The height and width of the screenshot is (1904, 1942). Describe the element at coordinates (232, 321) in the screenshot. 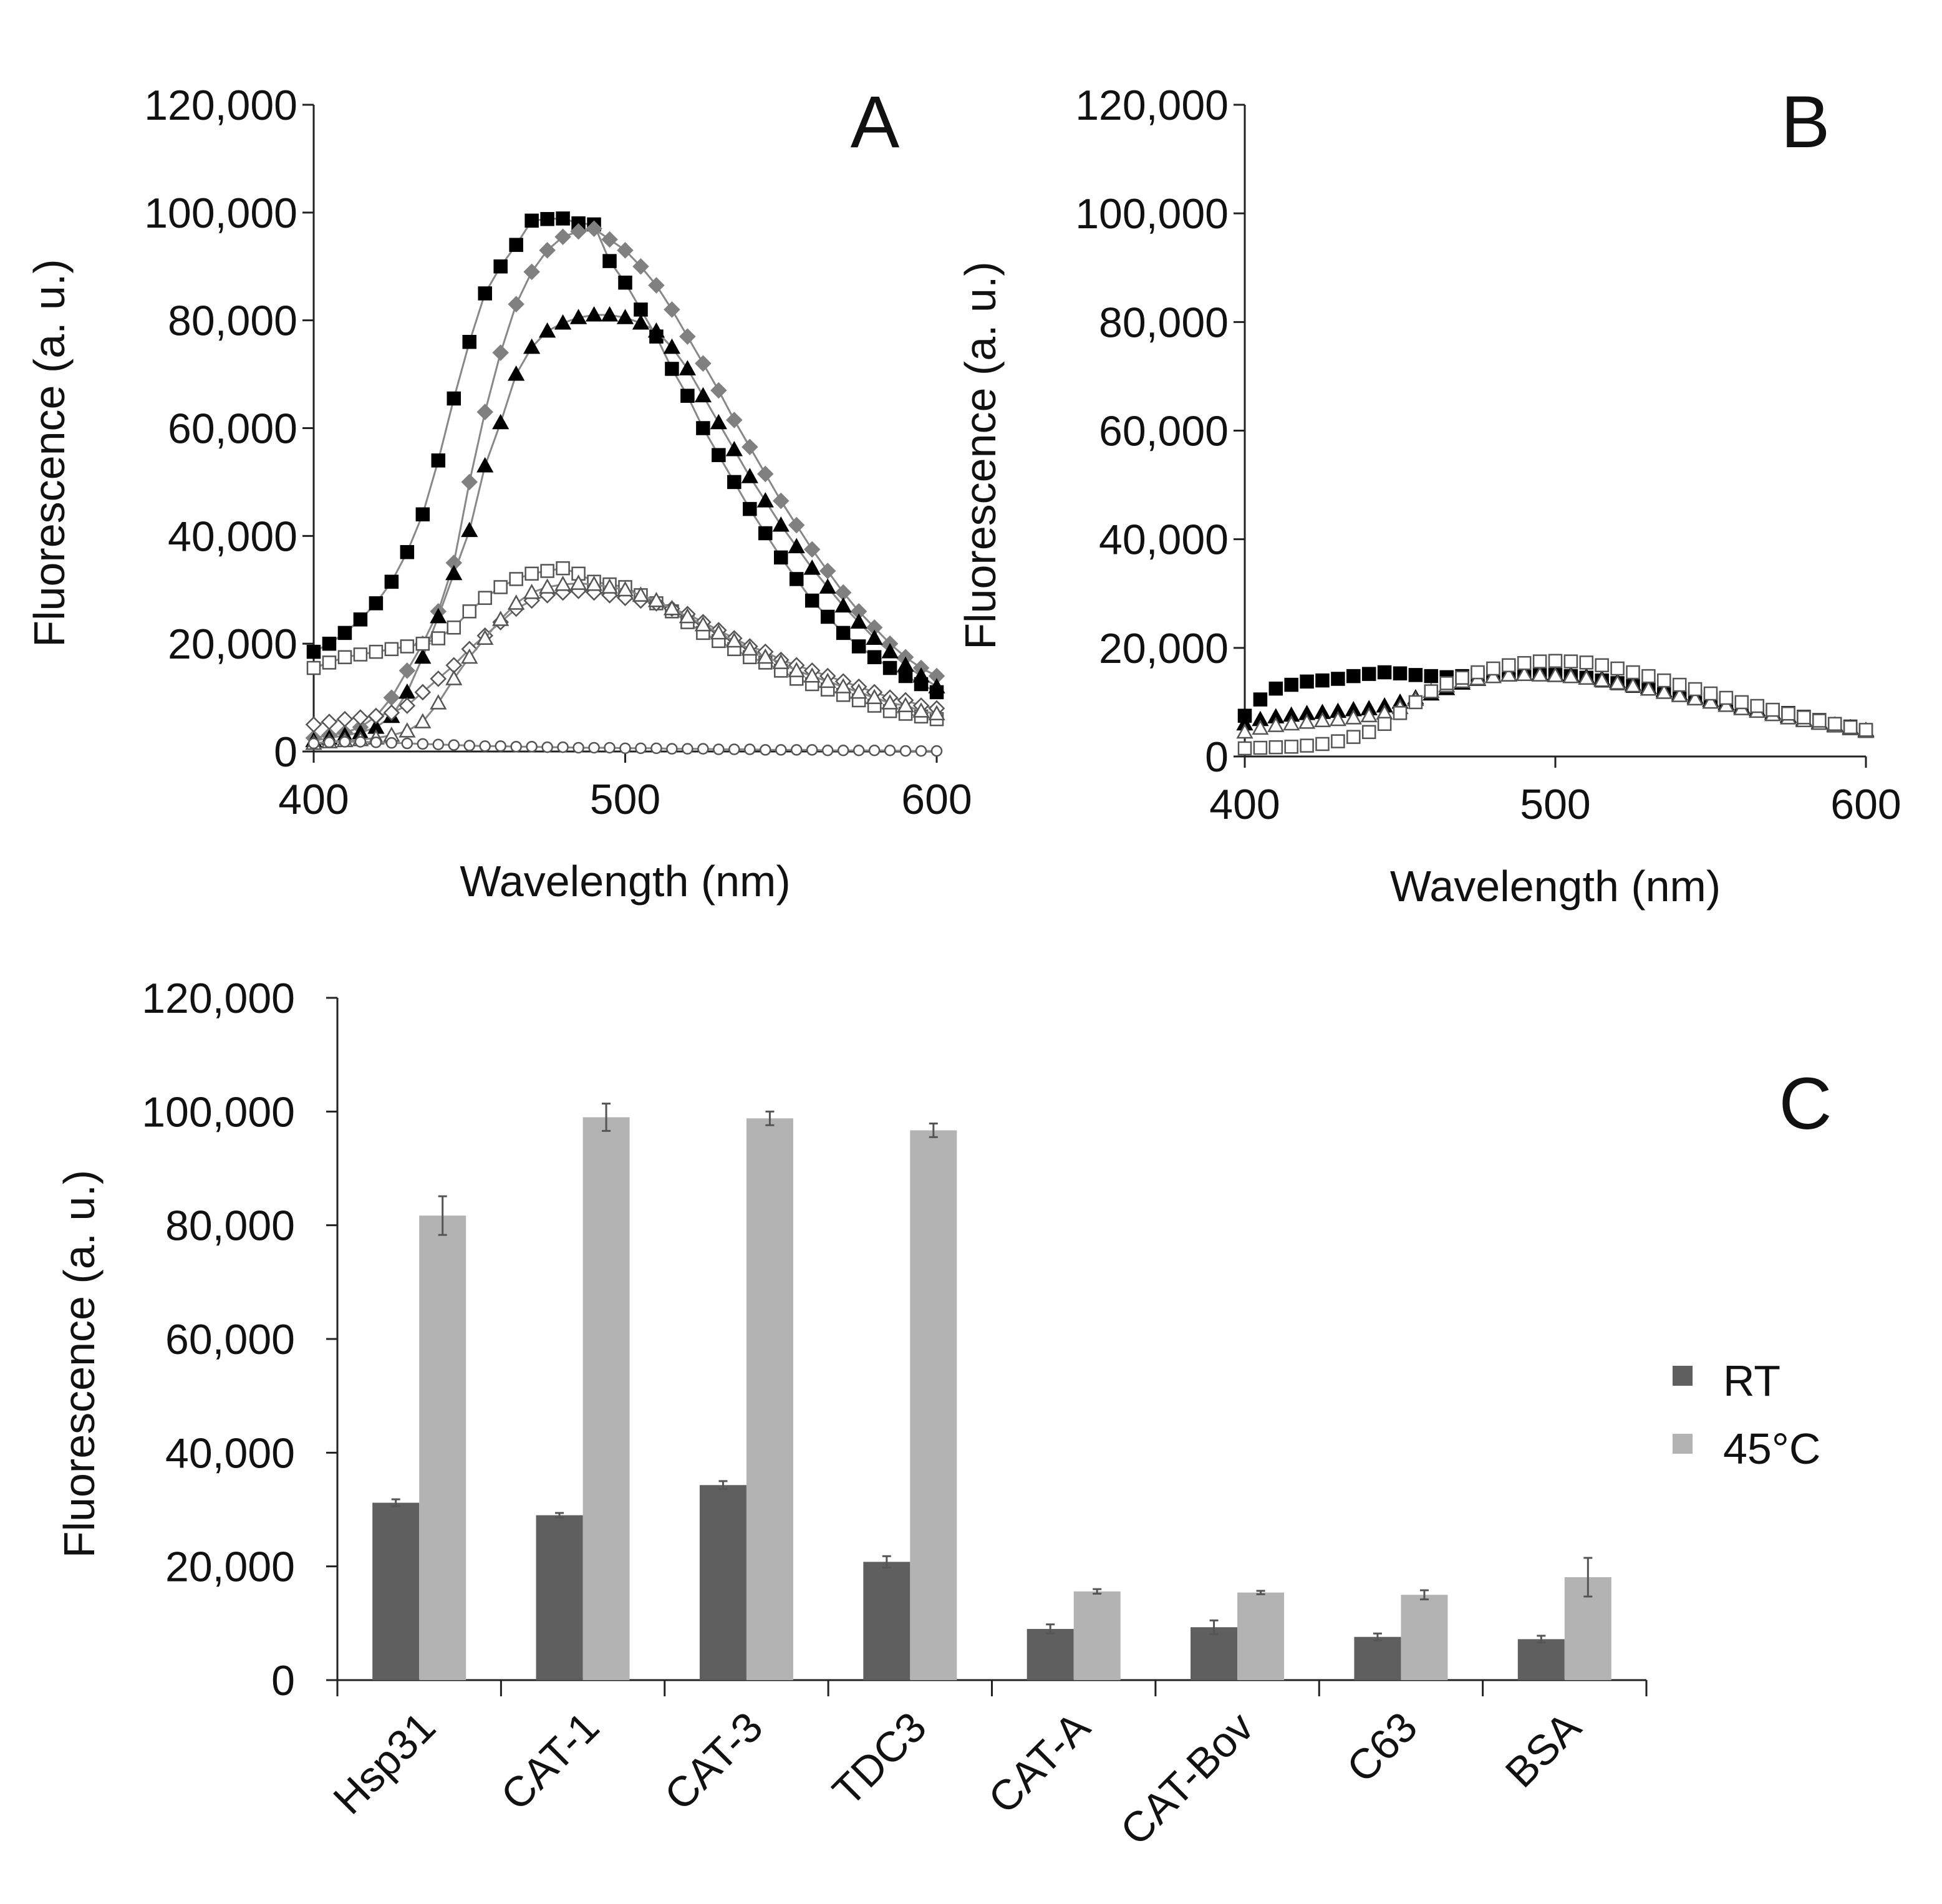

I see `y-tick-label: 80,000` at that location.